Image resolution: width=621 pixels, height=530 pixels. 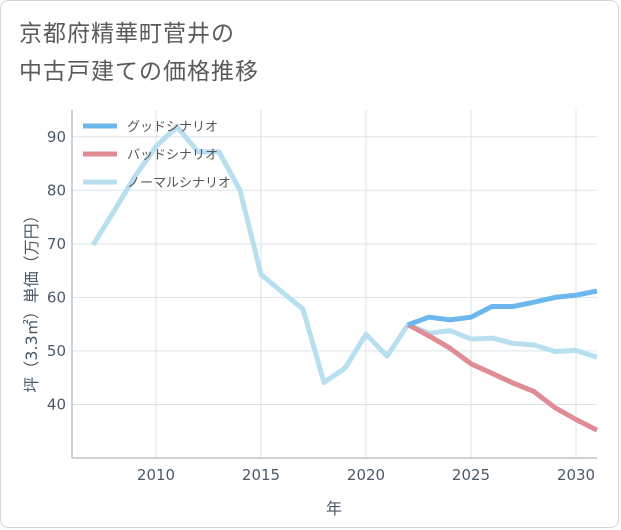 I want to click on y-tick-label-80: 80, so click(x=56, y=190).